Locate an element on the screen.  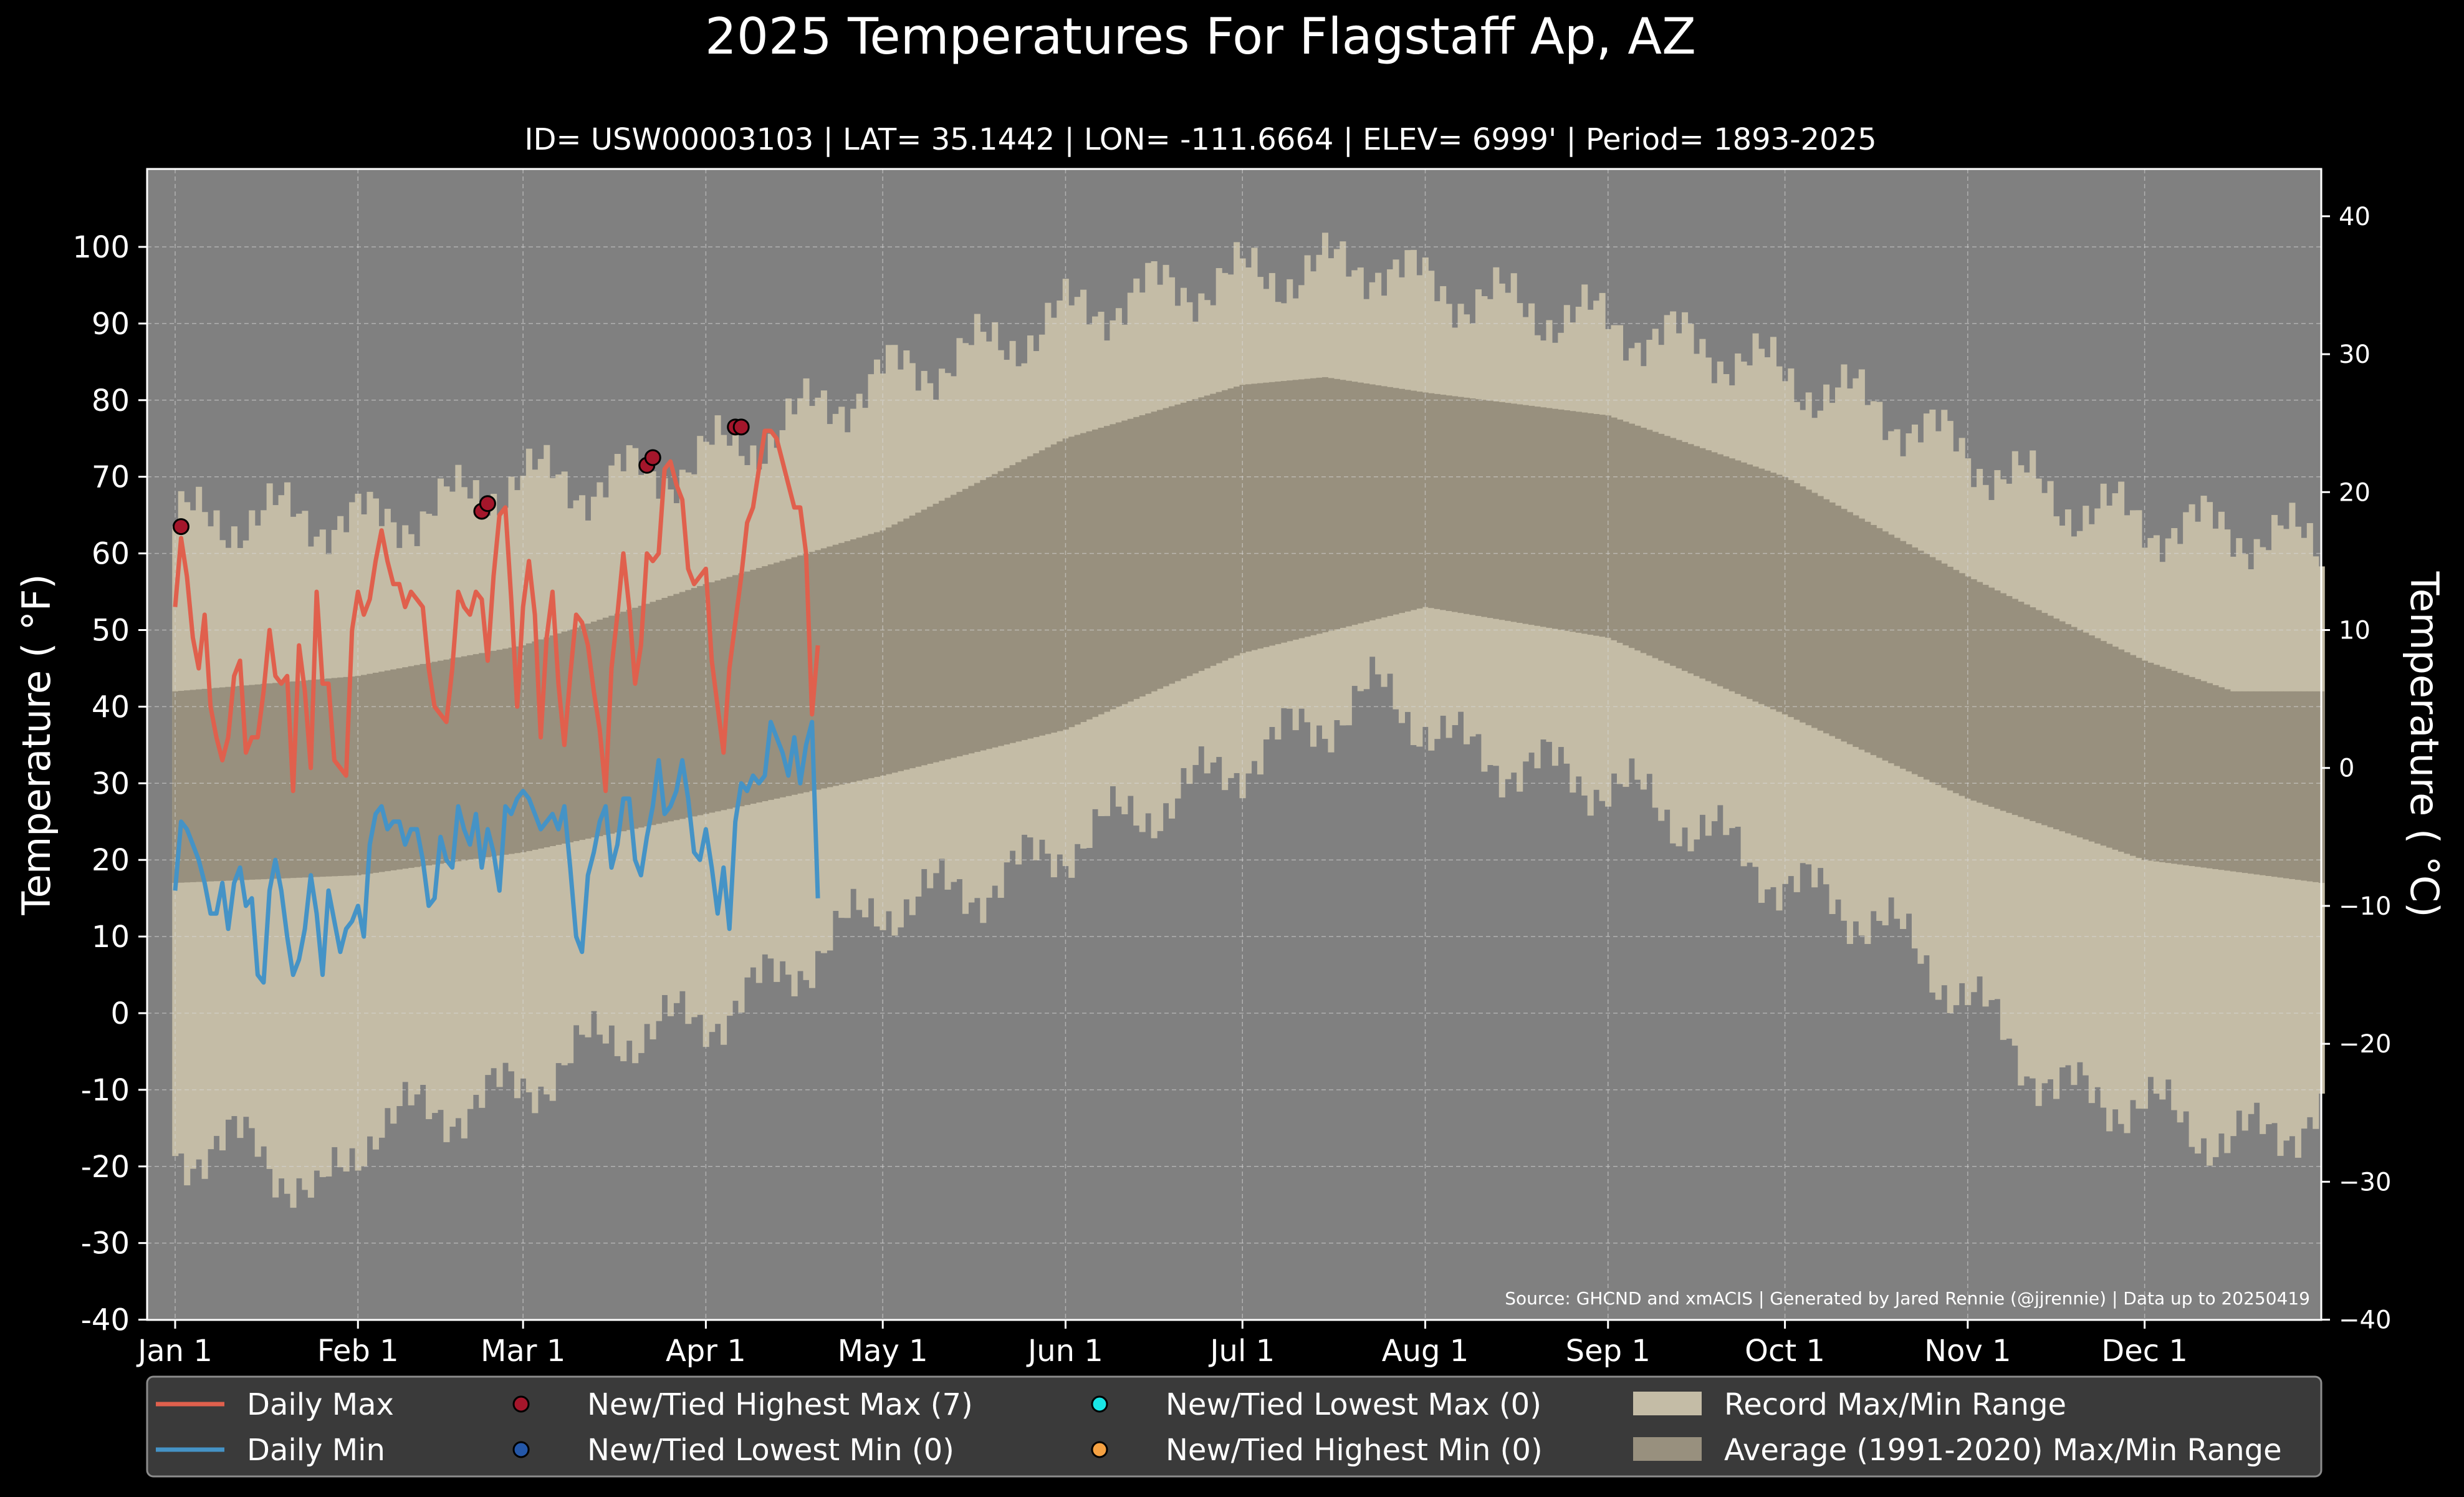
y-tick-label: 60 is located at coordinates (111, 554).